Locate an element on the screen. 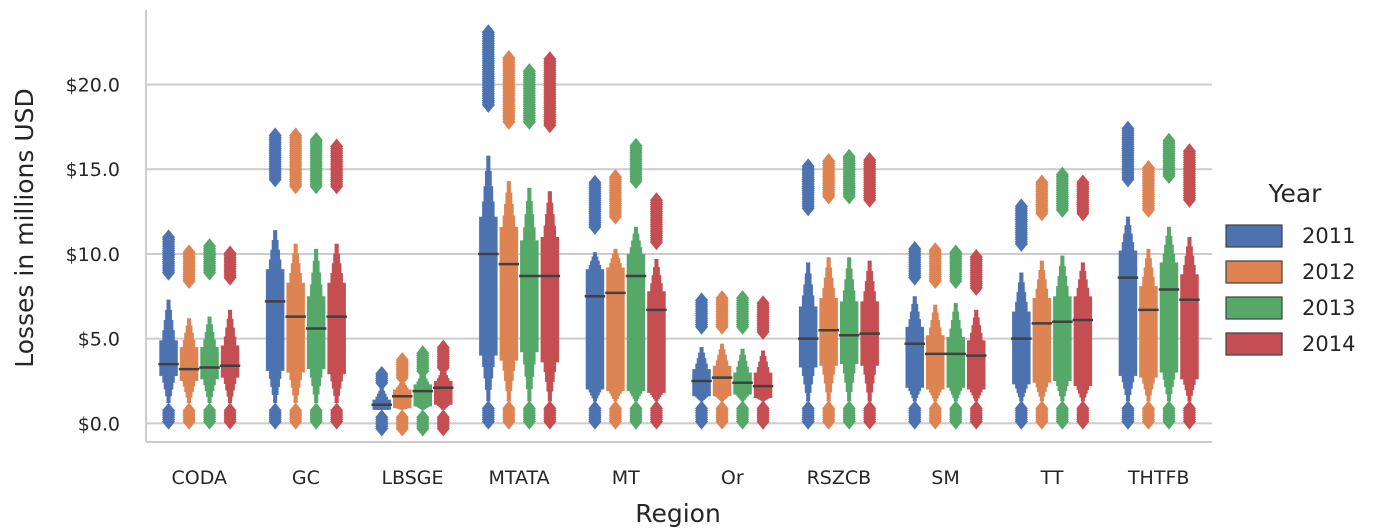 Image resolution: width=1374 pixels, height=529 pixels. legend-entry: 2011 is located at coordinates (1328, 236).